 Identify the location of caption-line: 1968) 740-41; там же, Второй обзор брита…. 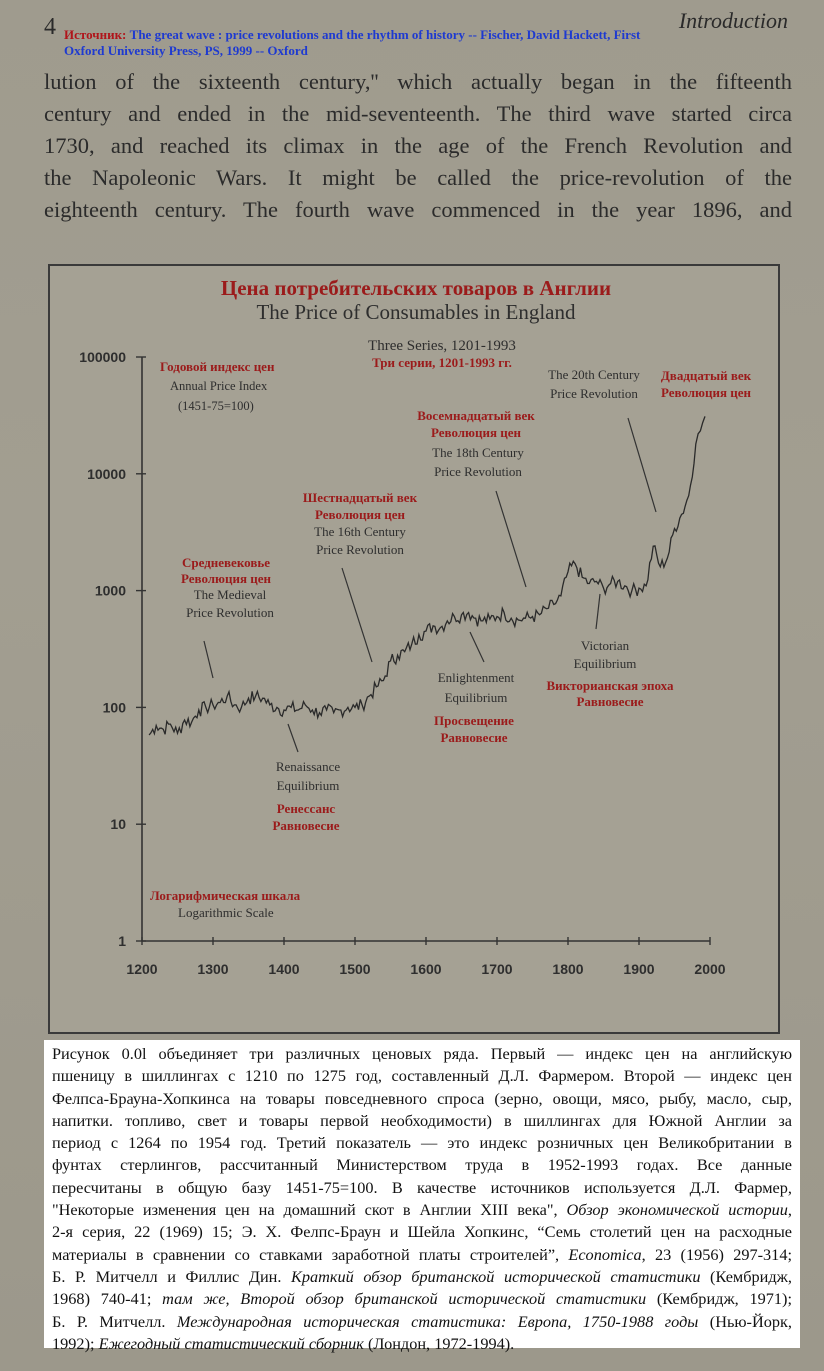
(422, 1299).